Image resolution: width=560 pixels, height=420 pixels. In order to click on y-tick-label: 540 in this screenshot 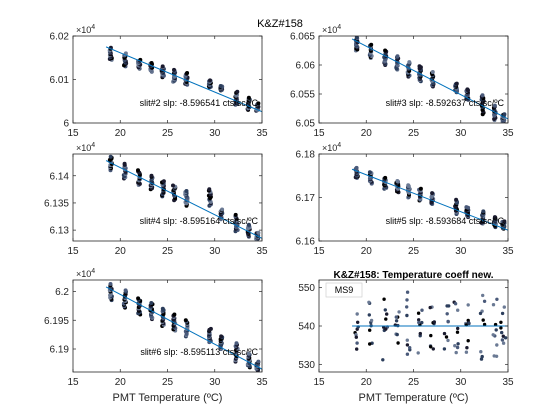, I will do `click(306, 327)`.